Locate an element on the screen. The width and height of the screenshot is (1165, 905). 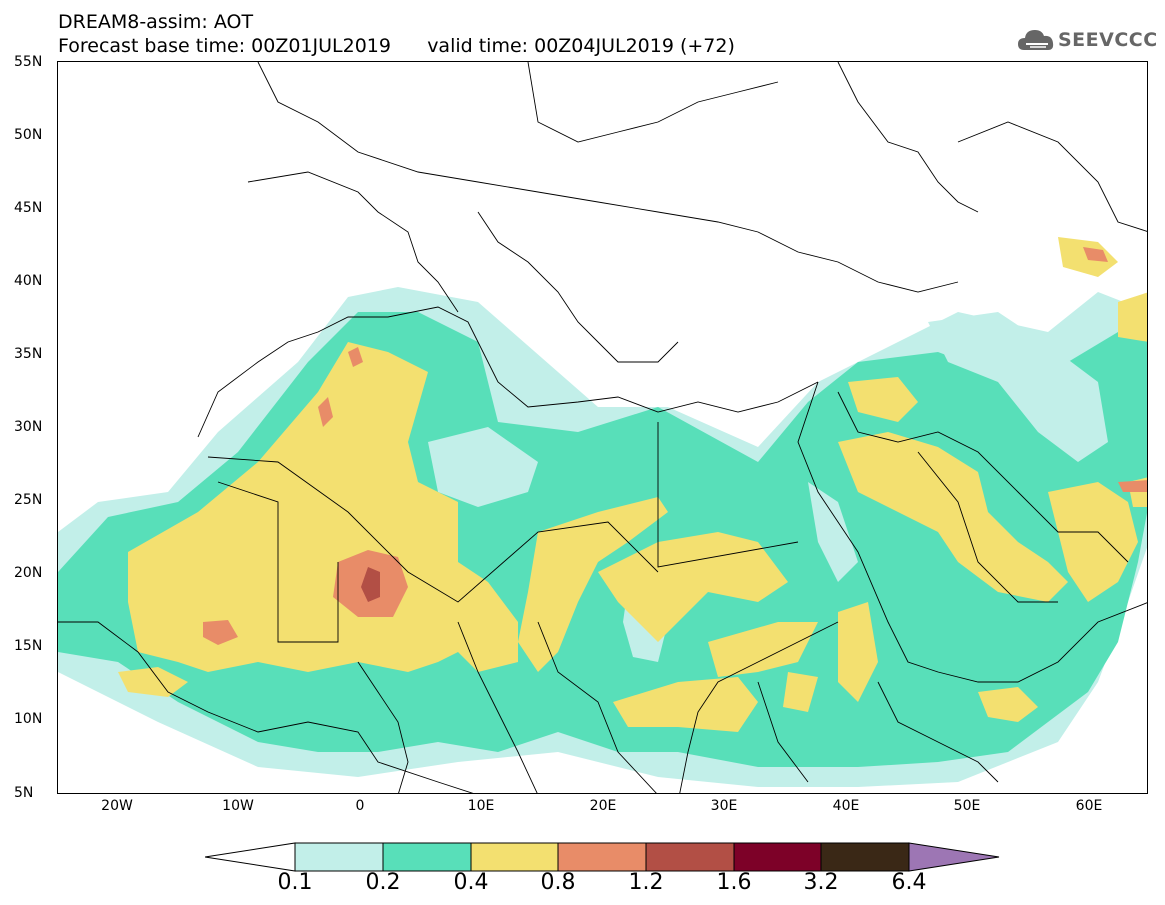
lon-label-0: 0 is located at coordinates (360, 806).